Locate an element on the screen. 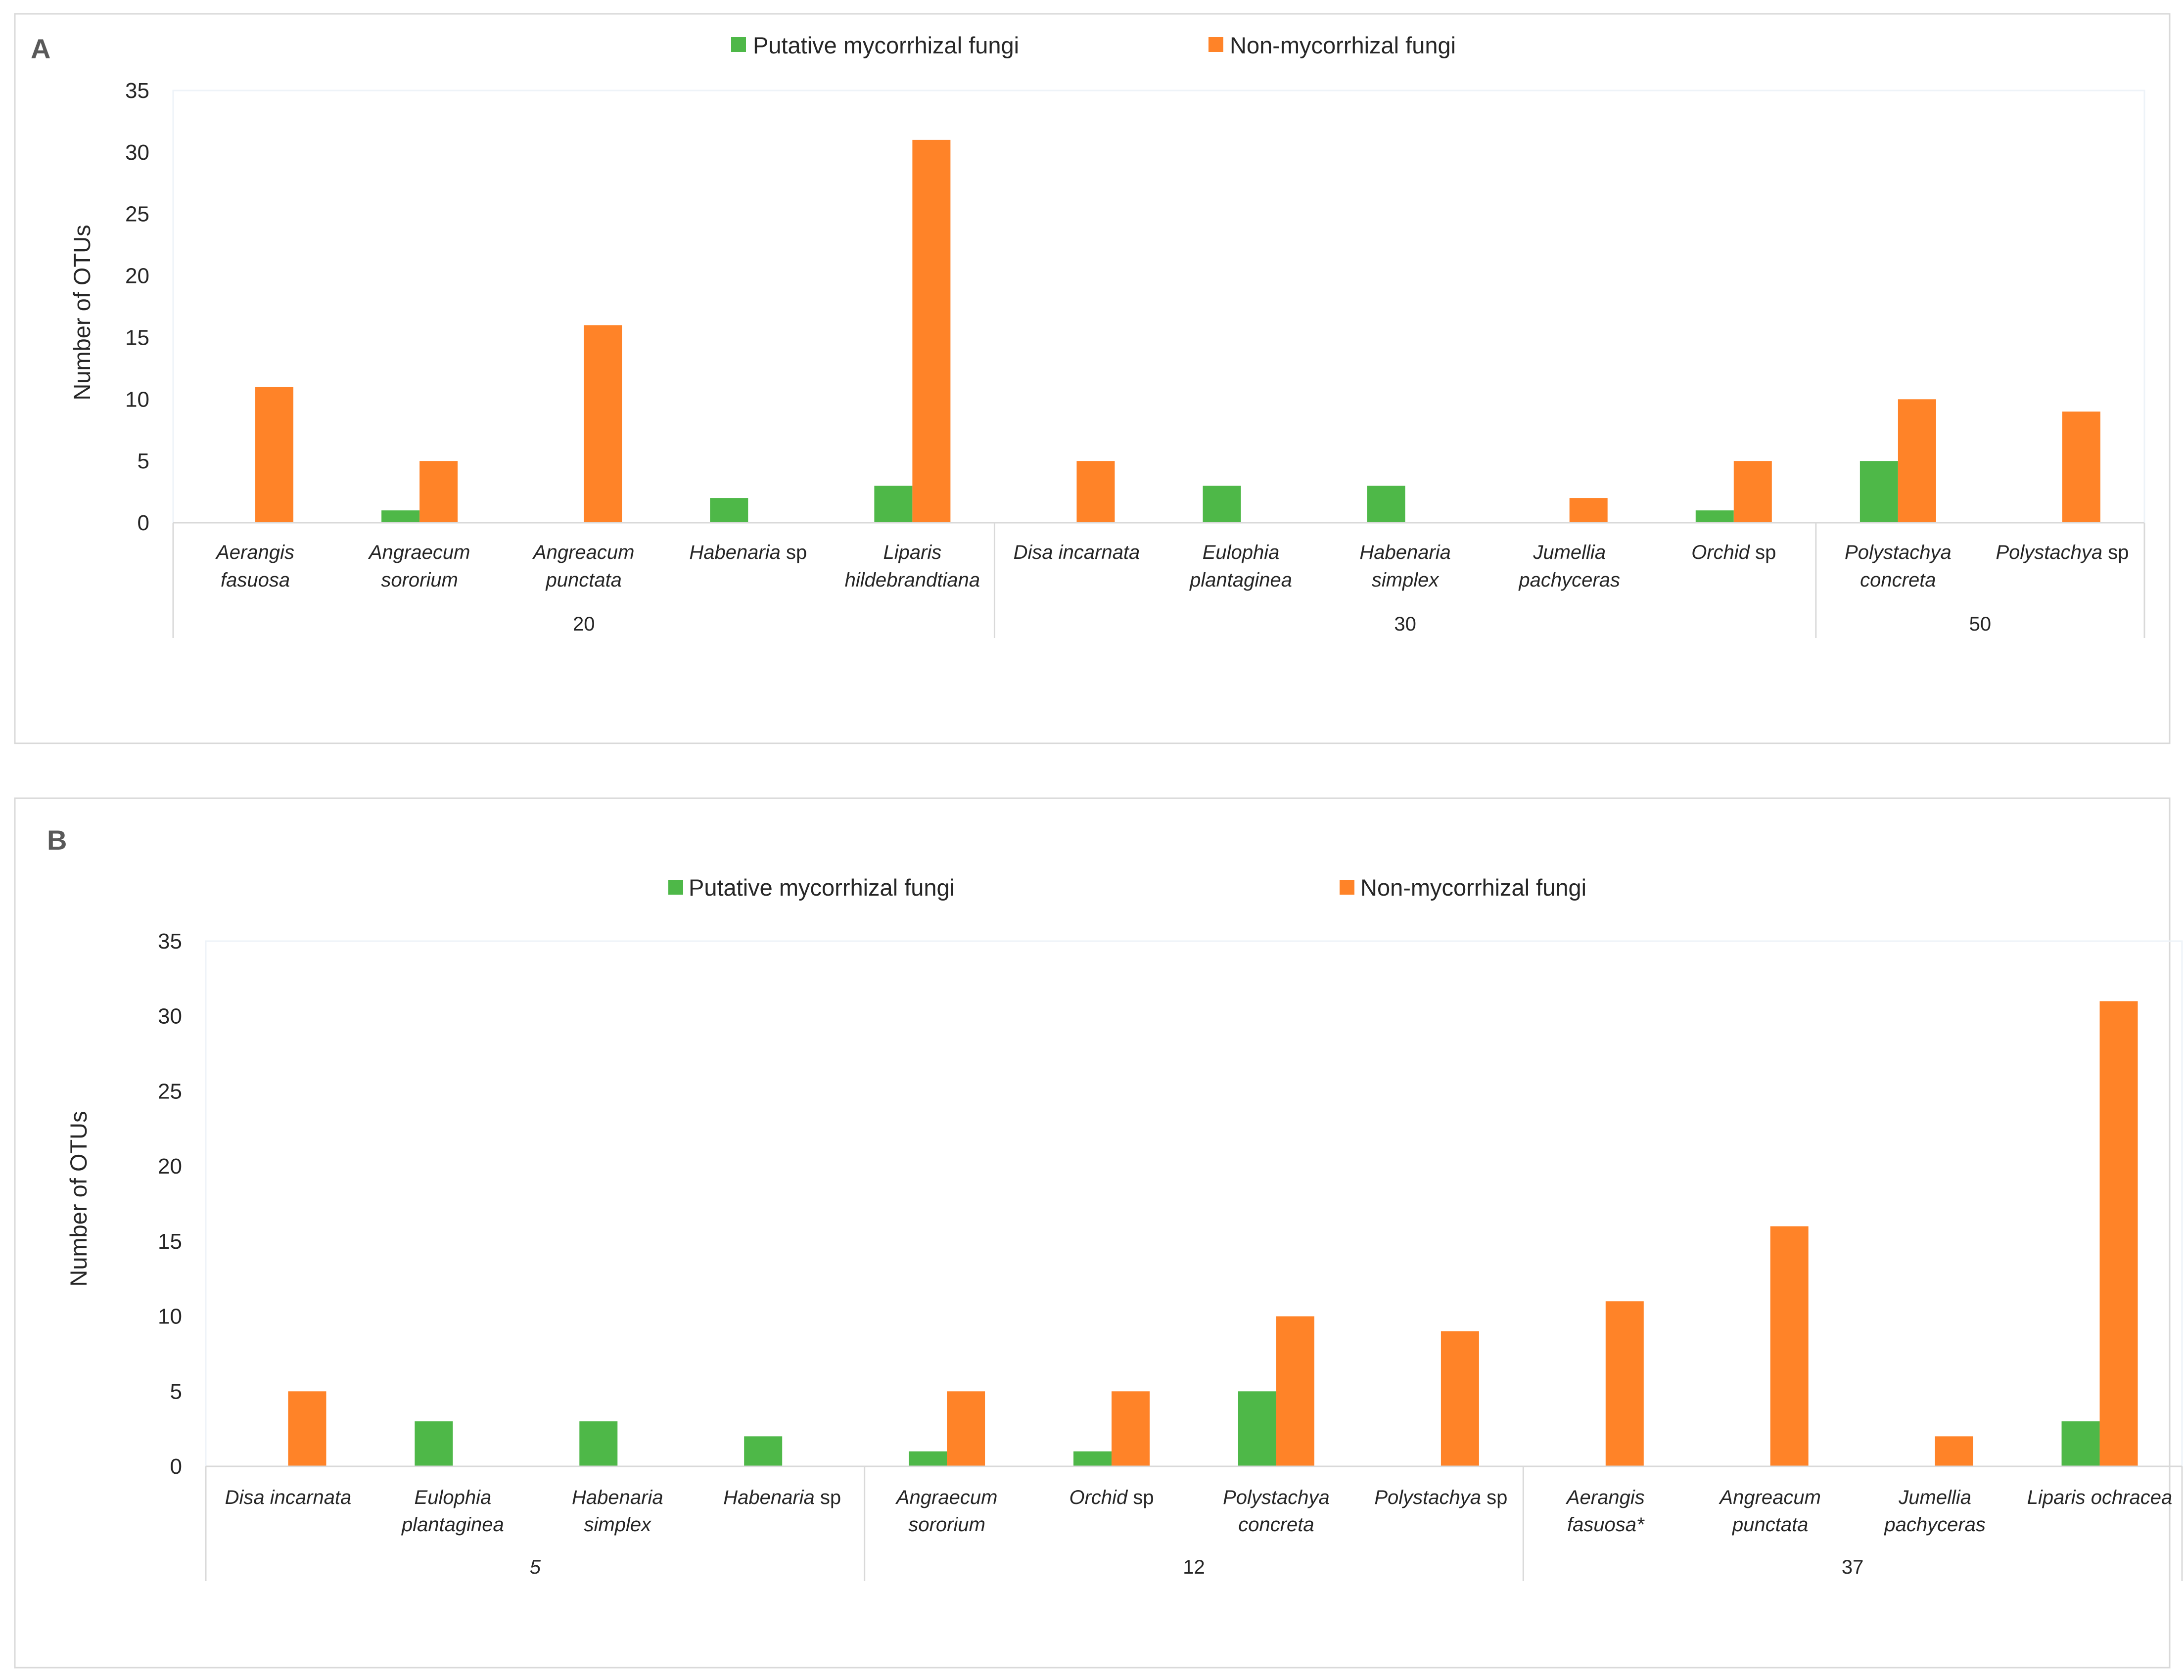 The width and height of the screenshot is (2184, 1680). x-tick-label-line2: hildebrandtiana is located at coordinates (912, 580).